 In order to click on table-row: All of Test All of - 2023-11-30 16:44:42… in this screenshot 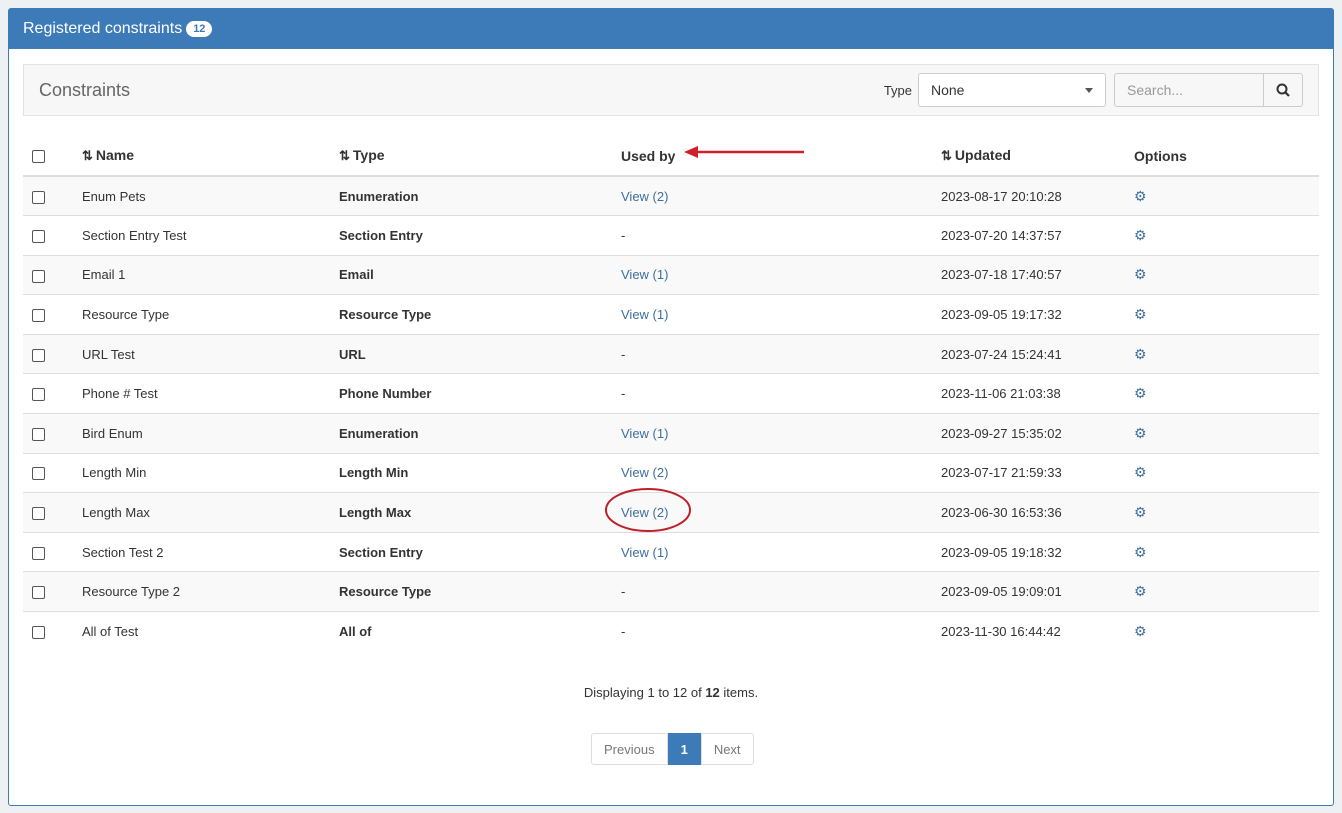, I will do `click(671, 631)`.